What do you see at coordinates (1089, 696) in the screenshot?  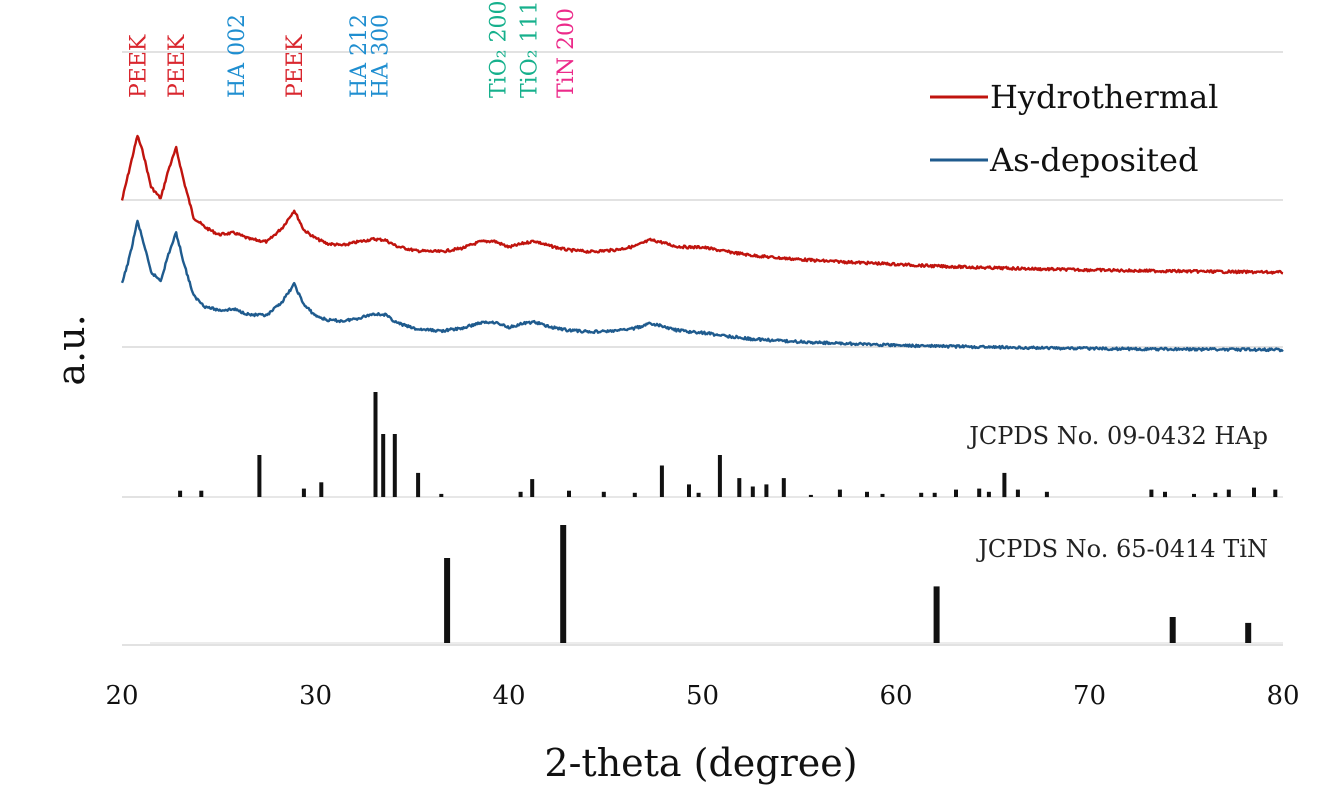 I see `x-tick-label: 70` at bounding box center [1089, 696].